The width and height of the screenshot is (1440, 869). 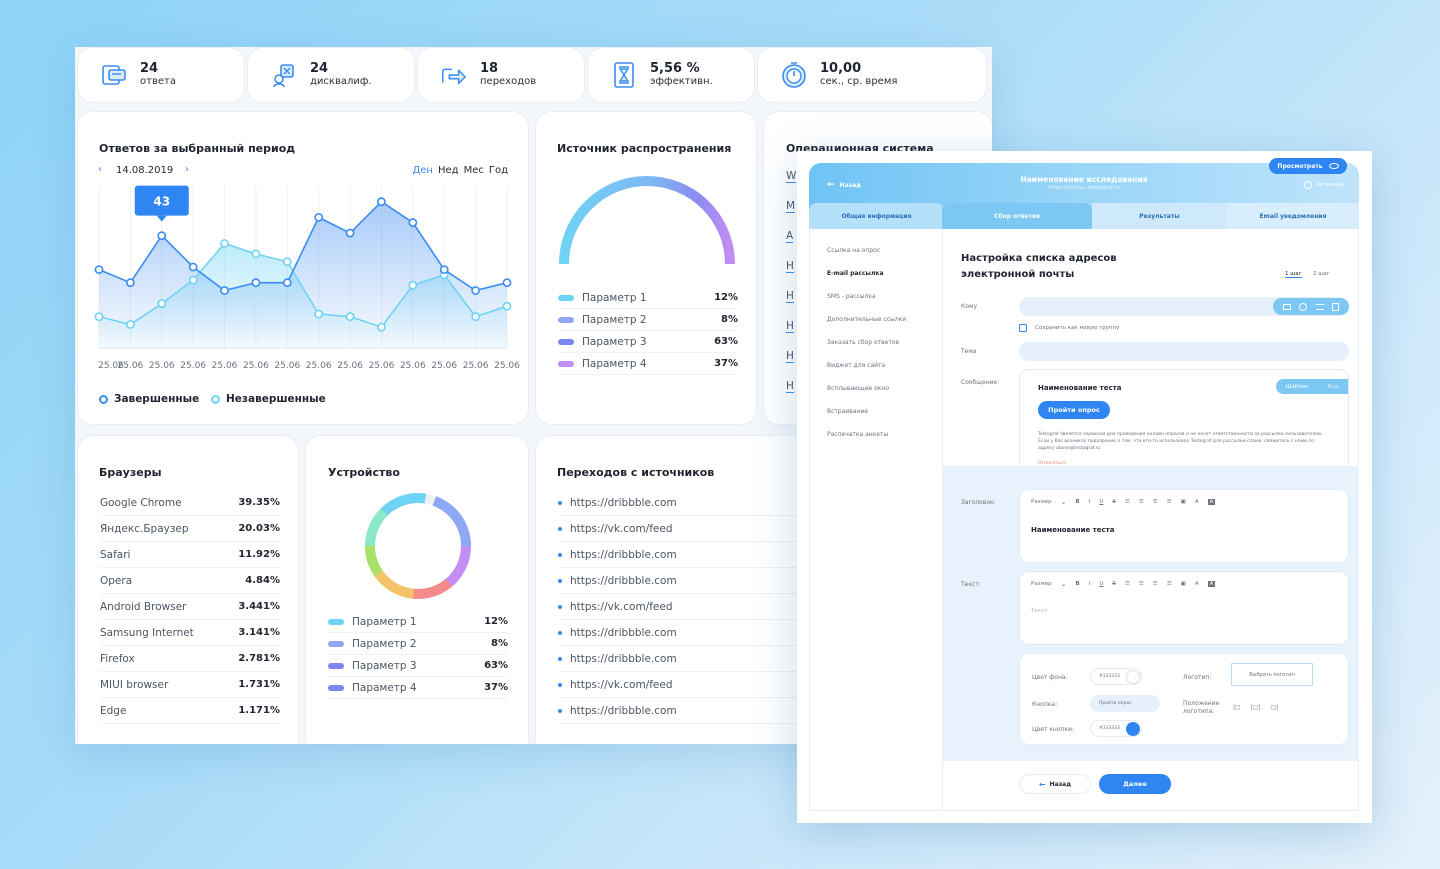 What do you see at coordinates (1303, 306) in the screenshot?
I see `user-icon` at bounding box center [1303, 306].